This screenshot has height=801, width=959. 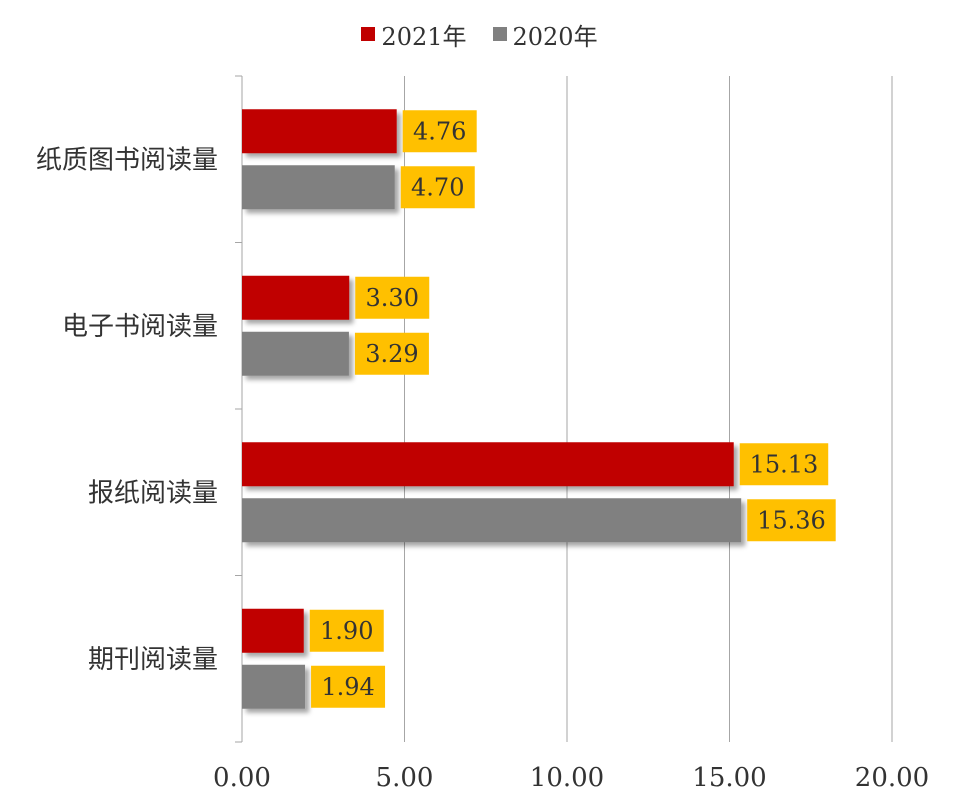 I want to click on data-label: 15.36, so click(x=791, y=520).